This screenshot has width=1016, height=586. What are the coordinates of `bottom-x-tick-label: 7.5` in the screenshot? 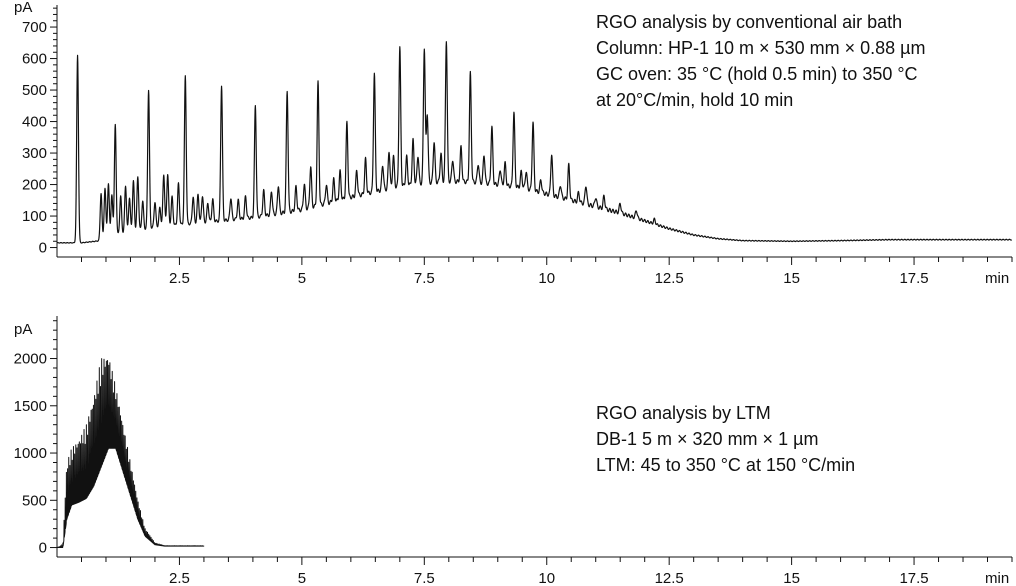 It's located at (424, 578).